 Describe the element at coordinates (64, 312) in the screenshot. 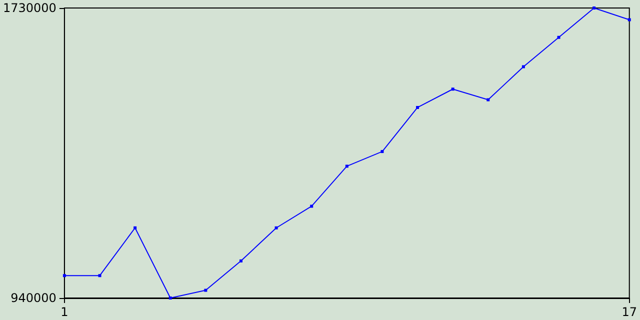

I see `x-tick-label: 1` at that location.